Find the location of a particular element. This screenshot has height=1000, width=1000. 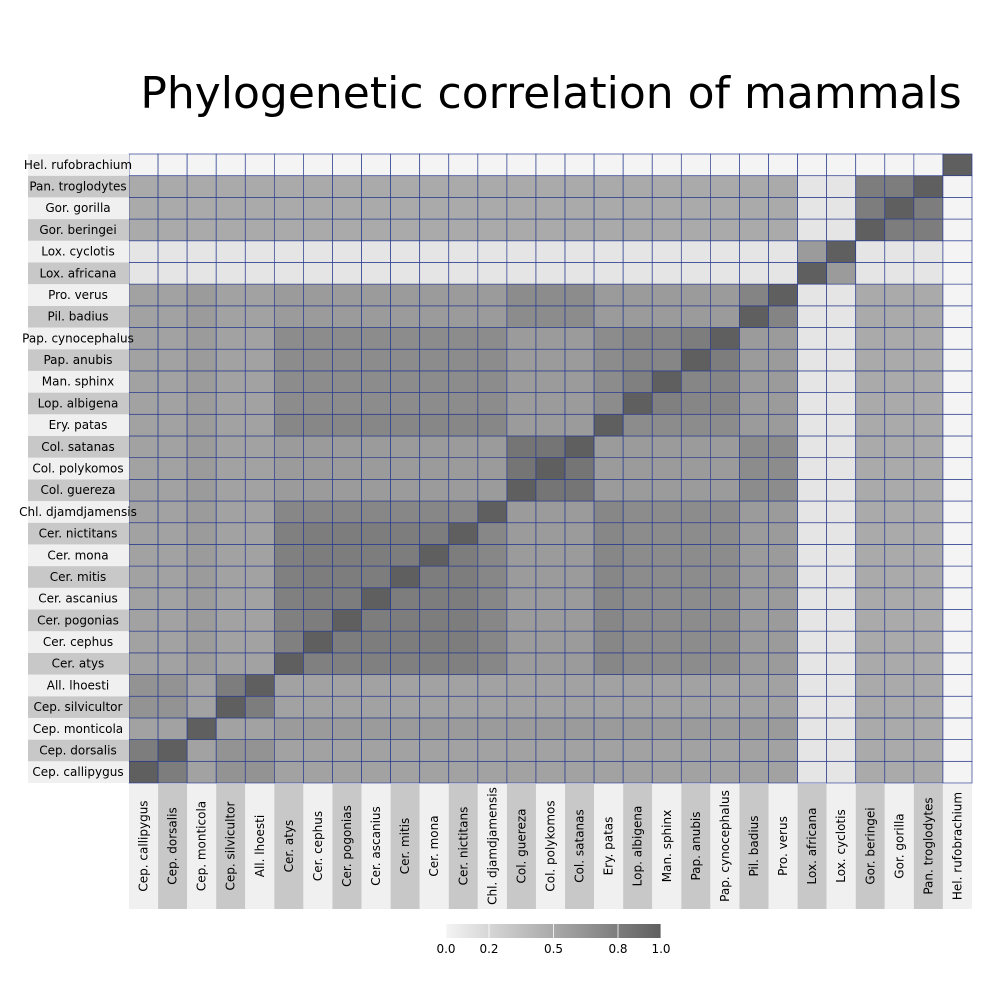

y-tick-label: Pap. cynocephalus is located at coordinates (78, 338).